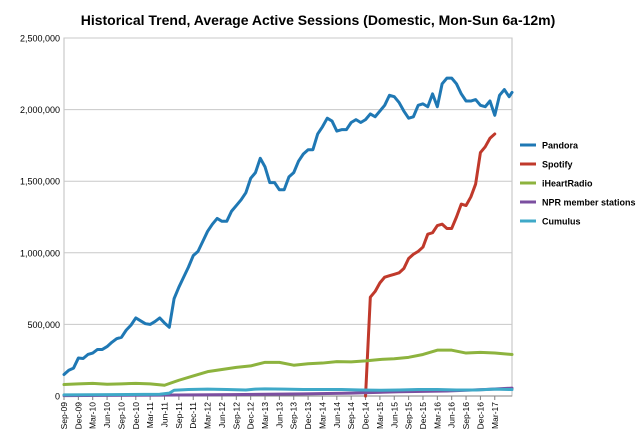 The image size is (640, 442). I want to click on x-tick-label: Dec-10, so click(136, 416).